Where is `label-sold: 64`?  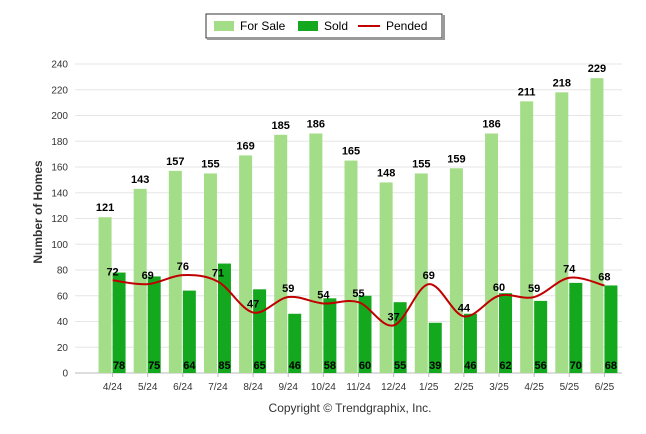
label-sold: 64 is located at coordinates (189, 366).